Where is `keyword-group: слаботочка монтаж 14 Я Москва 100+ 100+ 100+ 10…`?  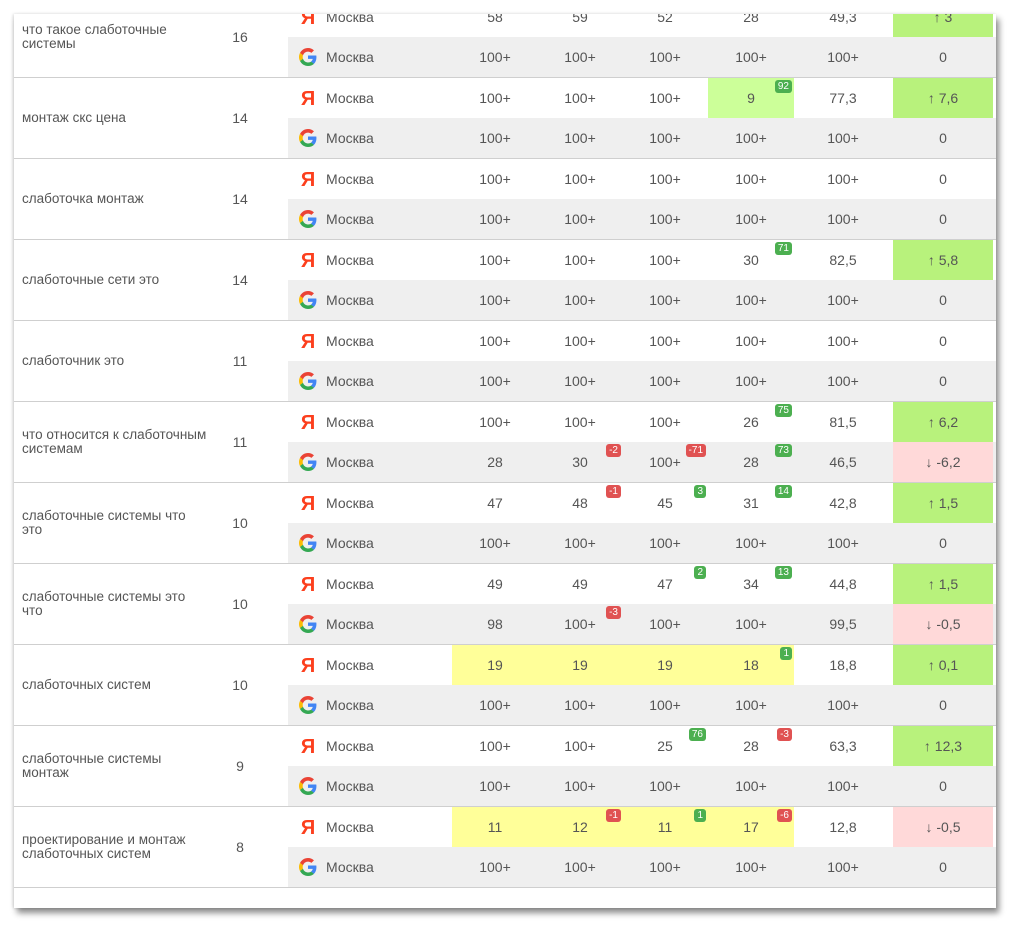 keyword-group: слаботочка монтаж 14 Я Москва 100+ 100+ 100+ 10… is located at coordinates (505, 199).